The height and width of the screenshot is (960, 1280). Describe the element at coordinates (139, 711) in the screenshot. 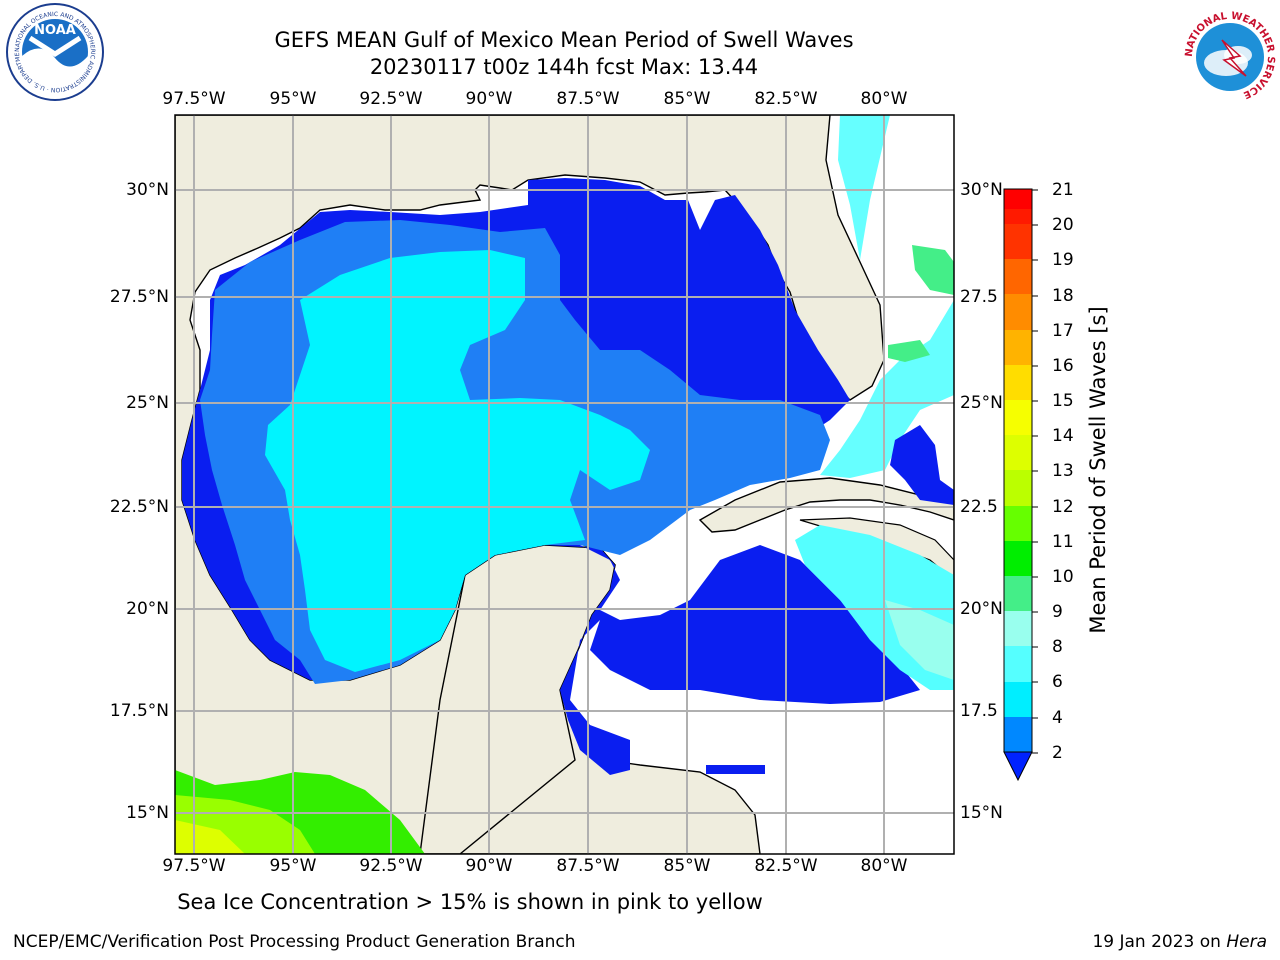

I see `lat-tick-left: 17.5°N` at that location.